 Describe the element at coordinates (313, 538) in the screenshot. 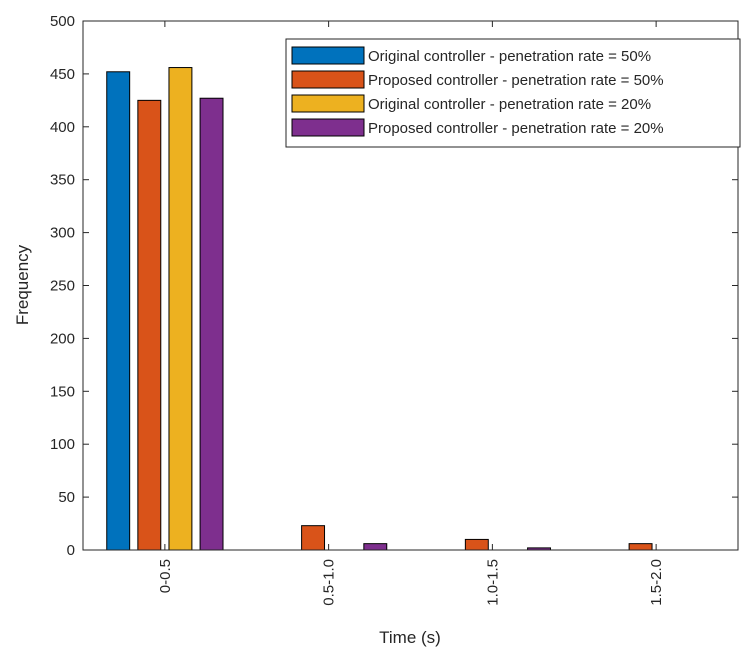

I see `bar-2-0.5-1.0` at that location.